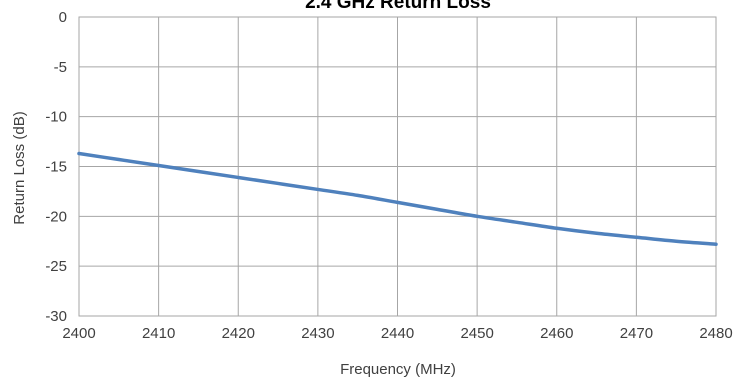  I want to click on y-axis-title: Return Loss (dB), so click(19, 167).